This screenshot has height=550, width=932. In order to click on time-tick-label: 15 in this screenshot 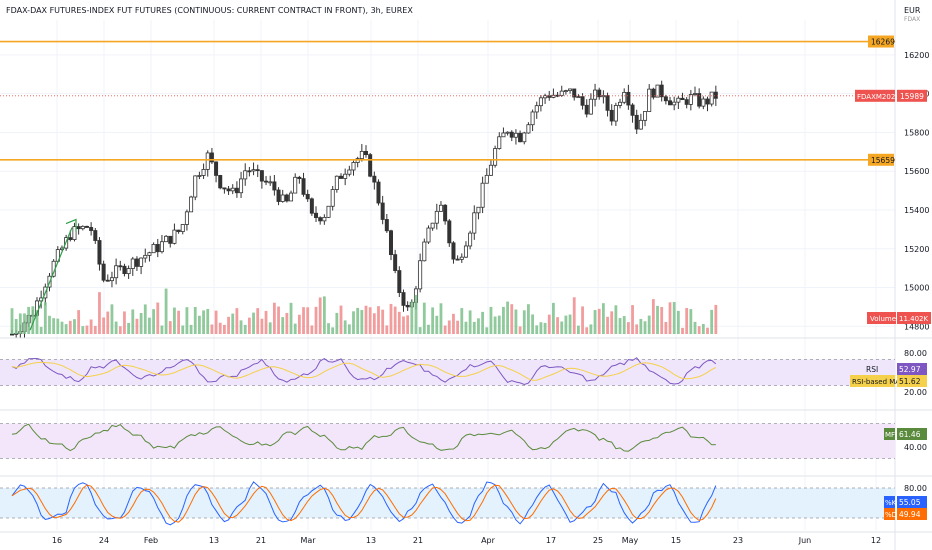, I will do `click(676, 540)`.